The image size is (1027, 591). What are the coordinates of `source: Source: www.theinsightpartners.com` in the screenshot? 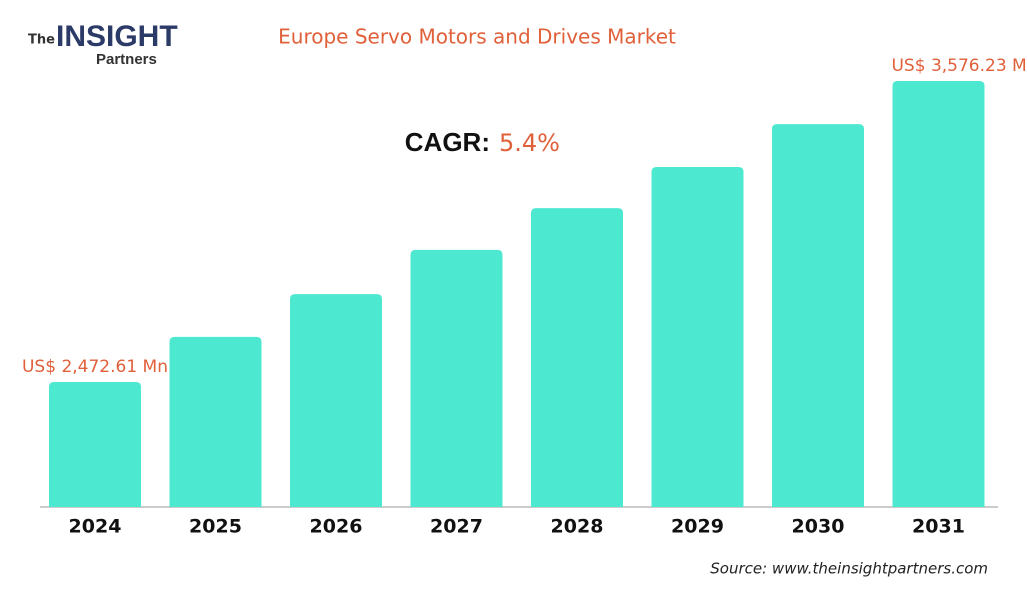 It's located at (849, 569).